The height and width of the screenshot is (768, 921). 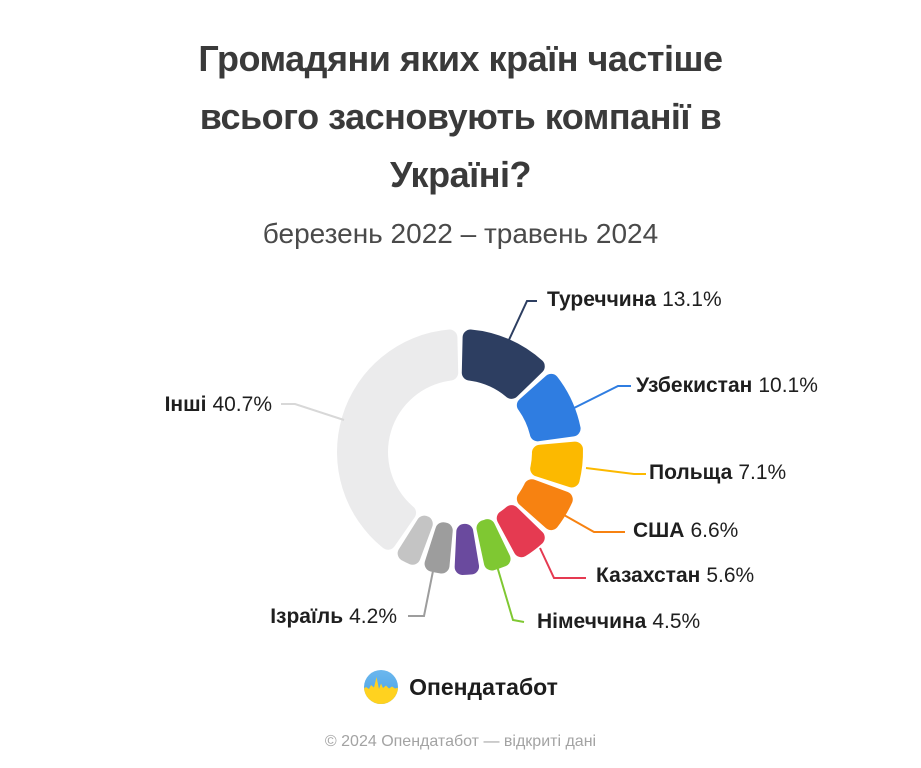 What do you see at coordinates (675, 575) in the screenshot?
I see `segment-label-kazakhstan: Казахстан 5.6%` at bounding box center [675, 575].